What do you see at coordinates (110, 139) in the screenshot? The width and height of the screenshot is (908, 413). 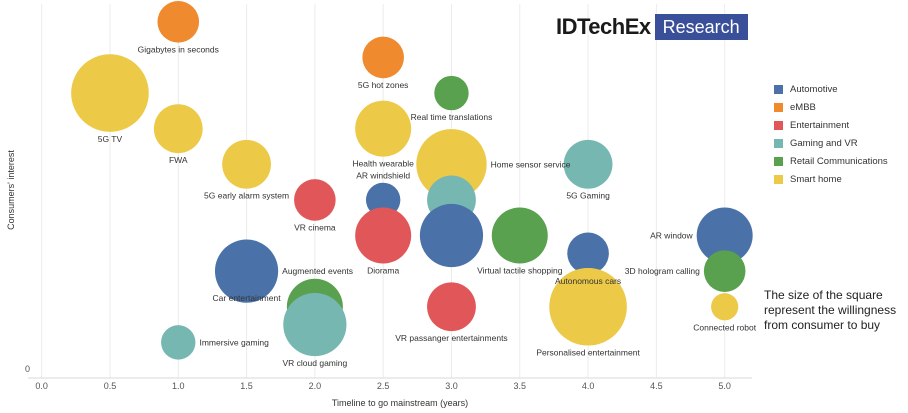 I see `bubble-label: 5G TV` at bounding box center [110, 139].